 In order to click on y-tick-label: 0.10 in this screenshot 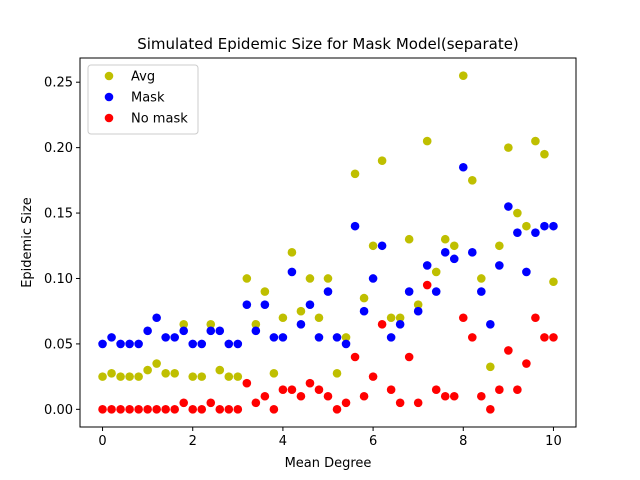, I will do `click(58, 279)`.